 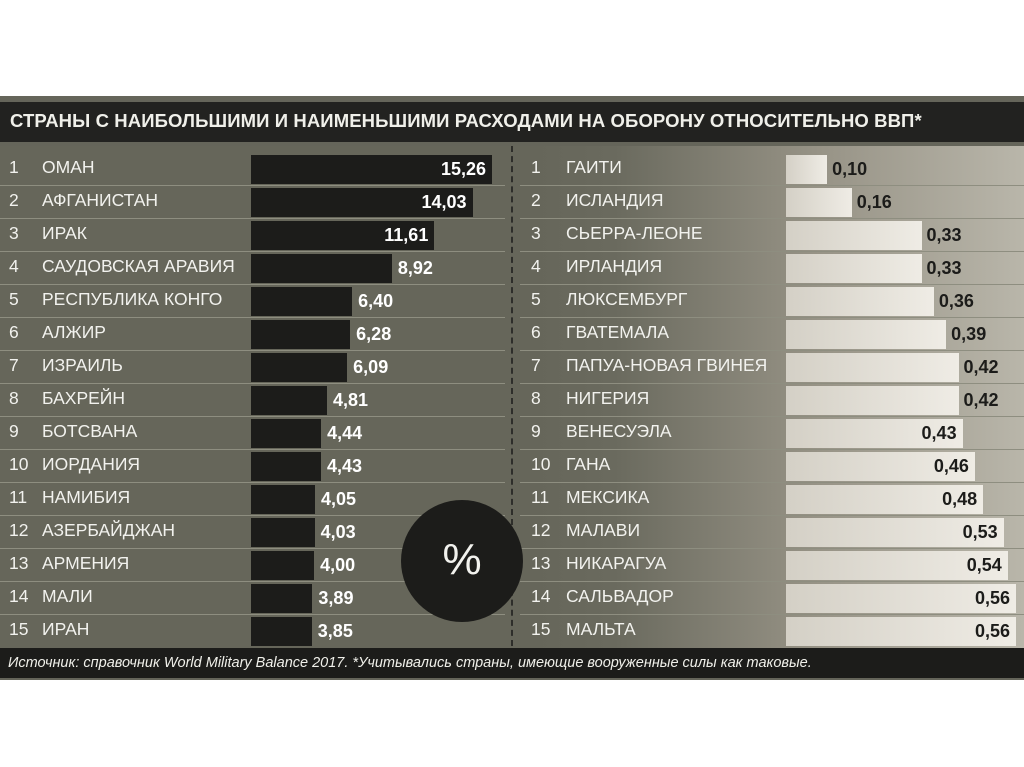 What do you see at coordinates (338, 532) in the screenshot?
I see `data-label: 4,03` at bounding box center [338, 532].